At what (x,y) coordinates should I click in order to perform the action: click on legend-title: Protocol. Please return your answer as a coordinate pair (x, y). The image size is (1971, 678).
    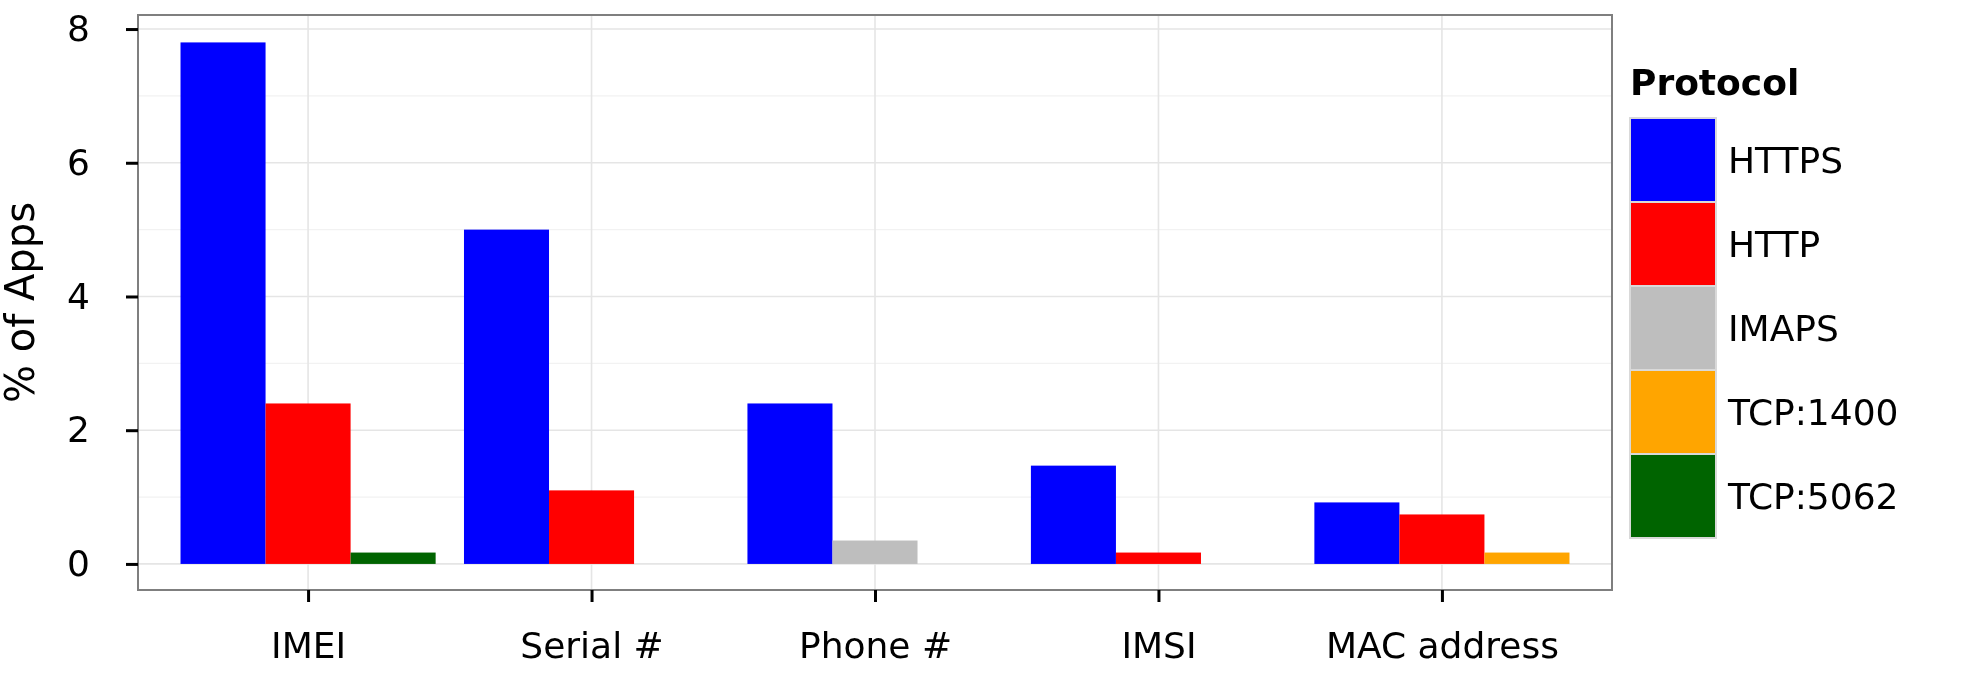
    Looking at the image, I should click on (1715, 82).